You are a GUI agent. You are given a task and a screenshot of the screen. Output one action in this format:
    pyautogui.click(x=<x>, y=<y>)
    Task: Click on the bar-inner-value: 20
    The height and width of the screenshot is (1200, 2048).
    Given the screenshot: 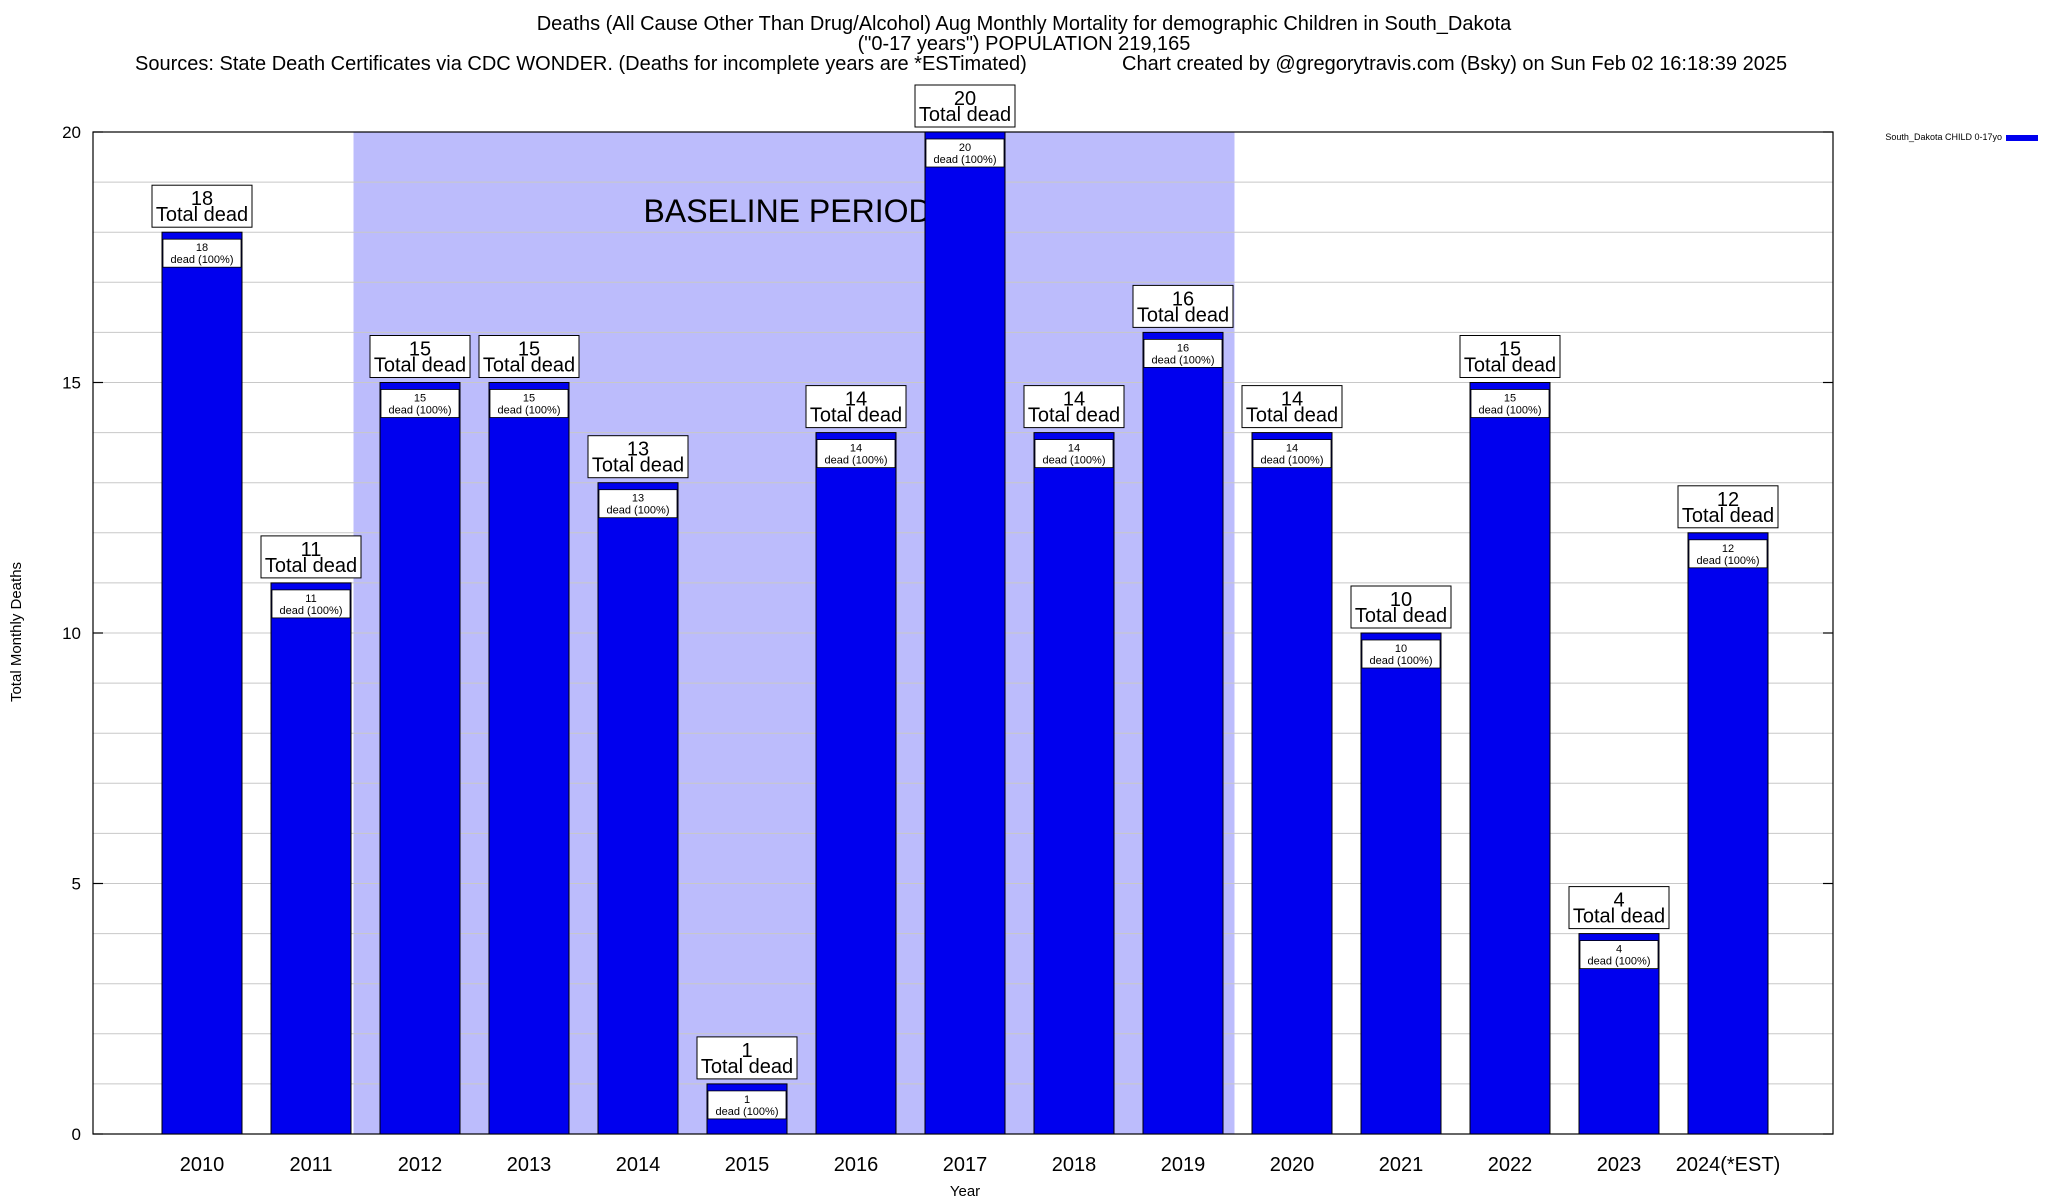 What is the action you would take?
    pyautogui.click(x=965, y=148)
    